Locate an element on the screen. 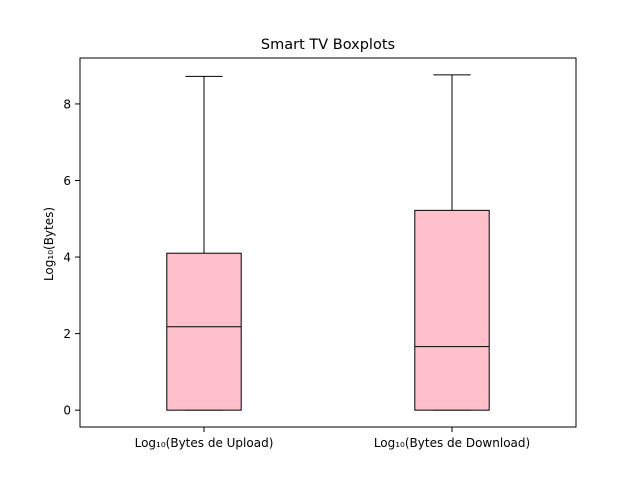 This screenshot has width=640, height=484. x-tick-label: Log₁₀(Bytes de Download) is located at coordinates (452, 443).